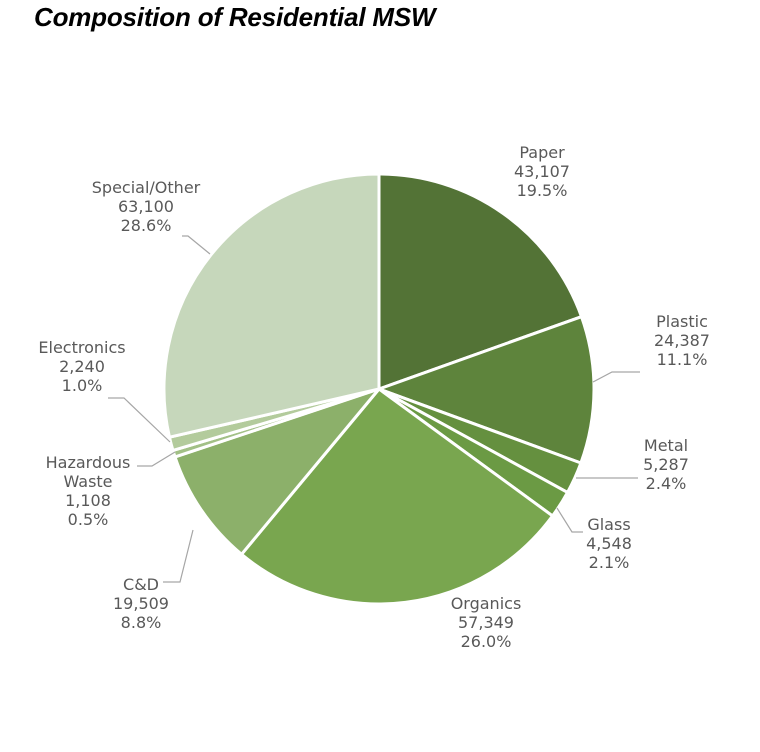  What do you see at coordinates (82, 366) in the screenshot?
I see `label-electronics-value: 2,240` at bounding box center [82, 366].